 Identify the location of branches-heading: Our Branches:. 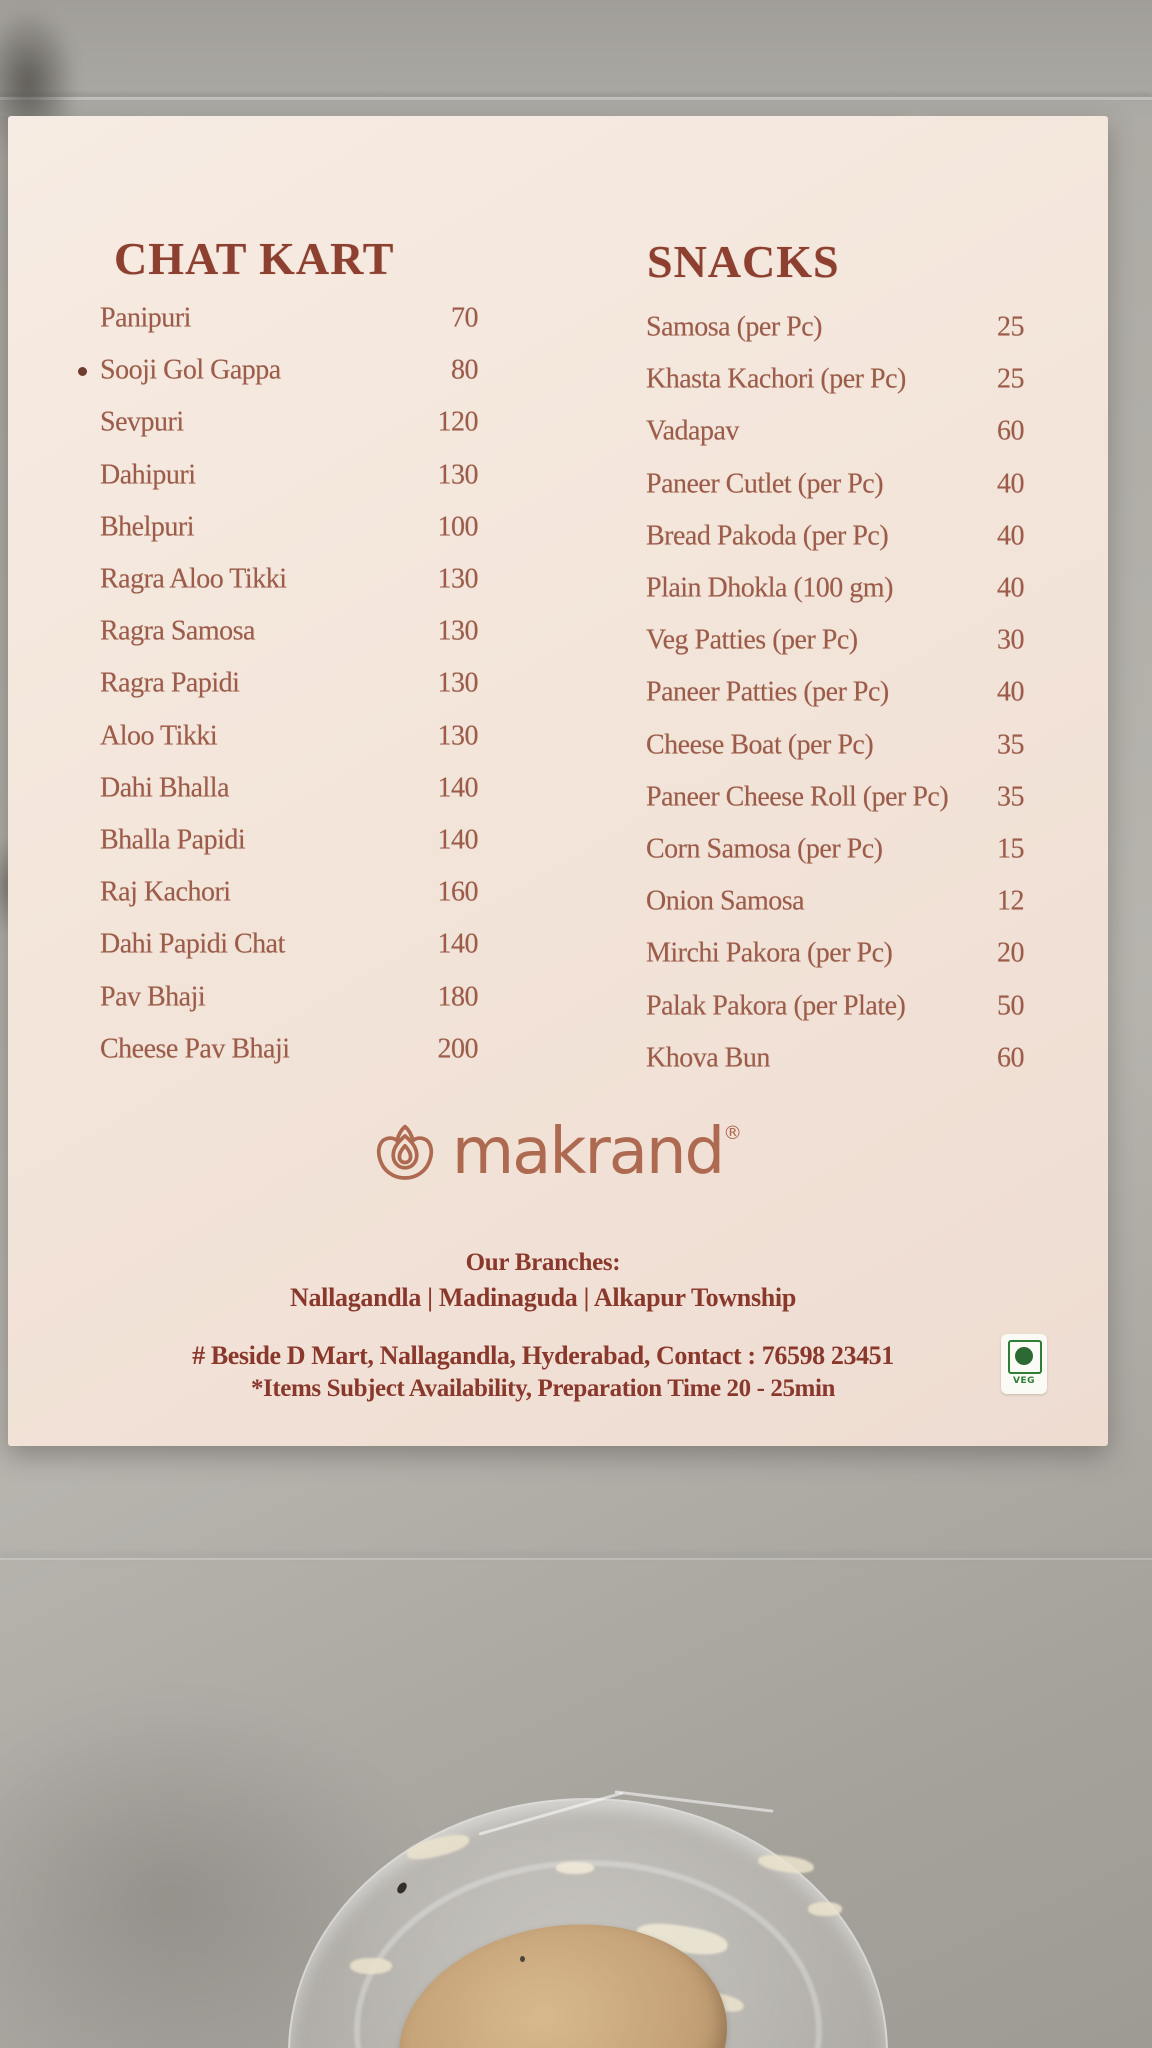
(543, 1262).